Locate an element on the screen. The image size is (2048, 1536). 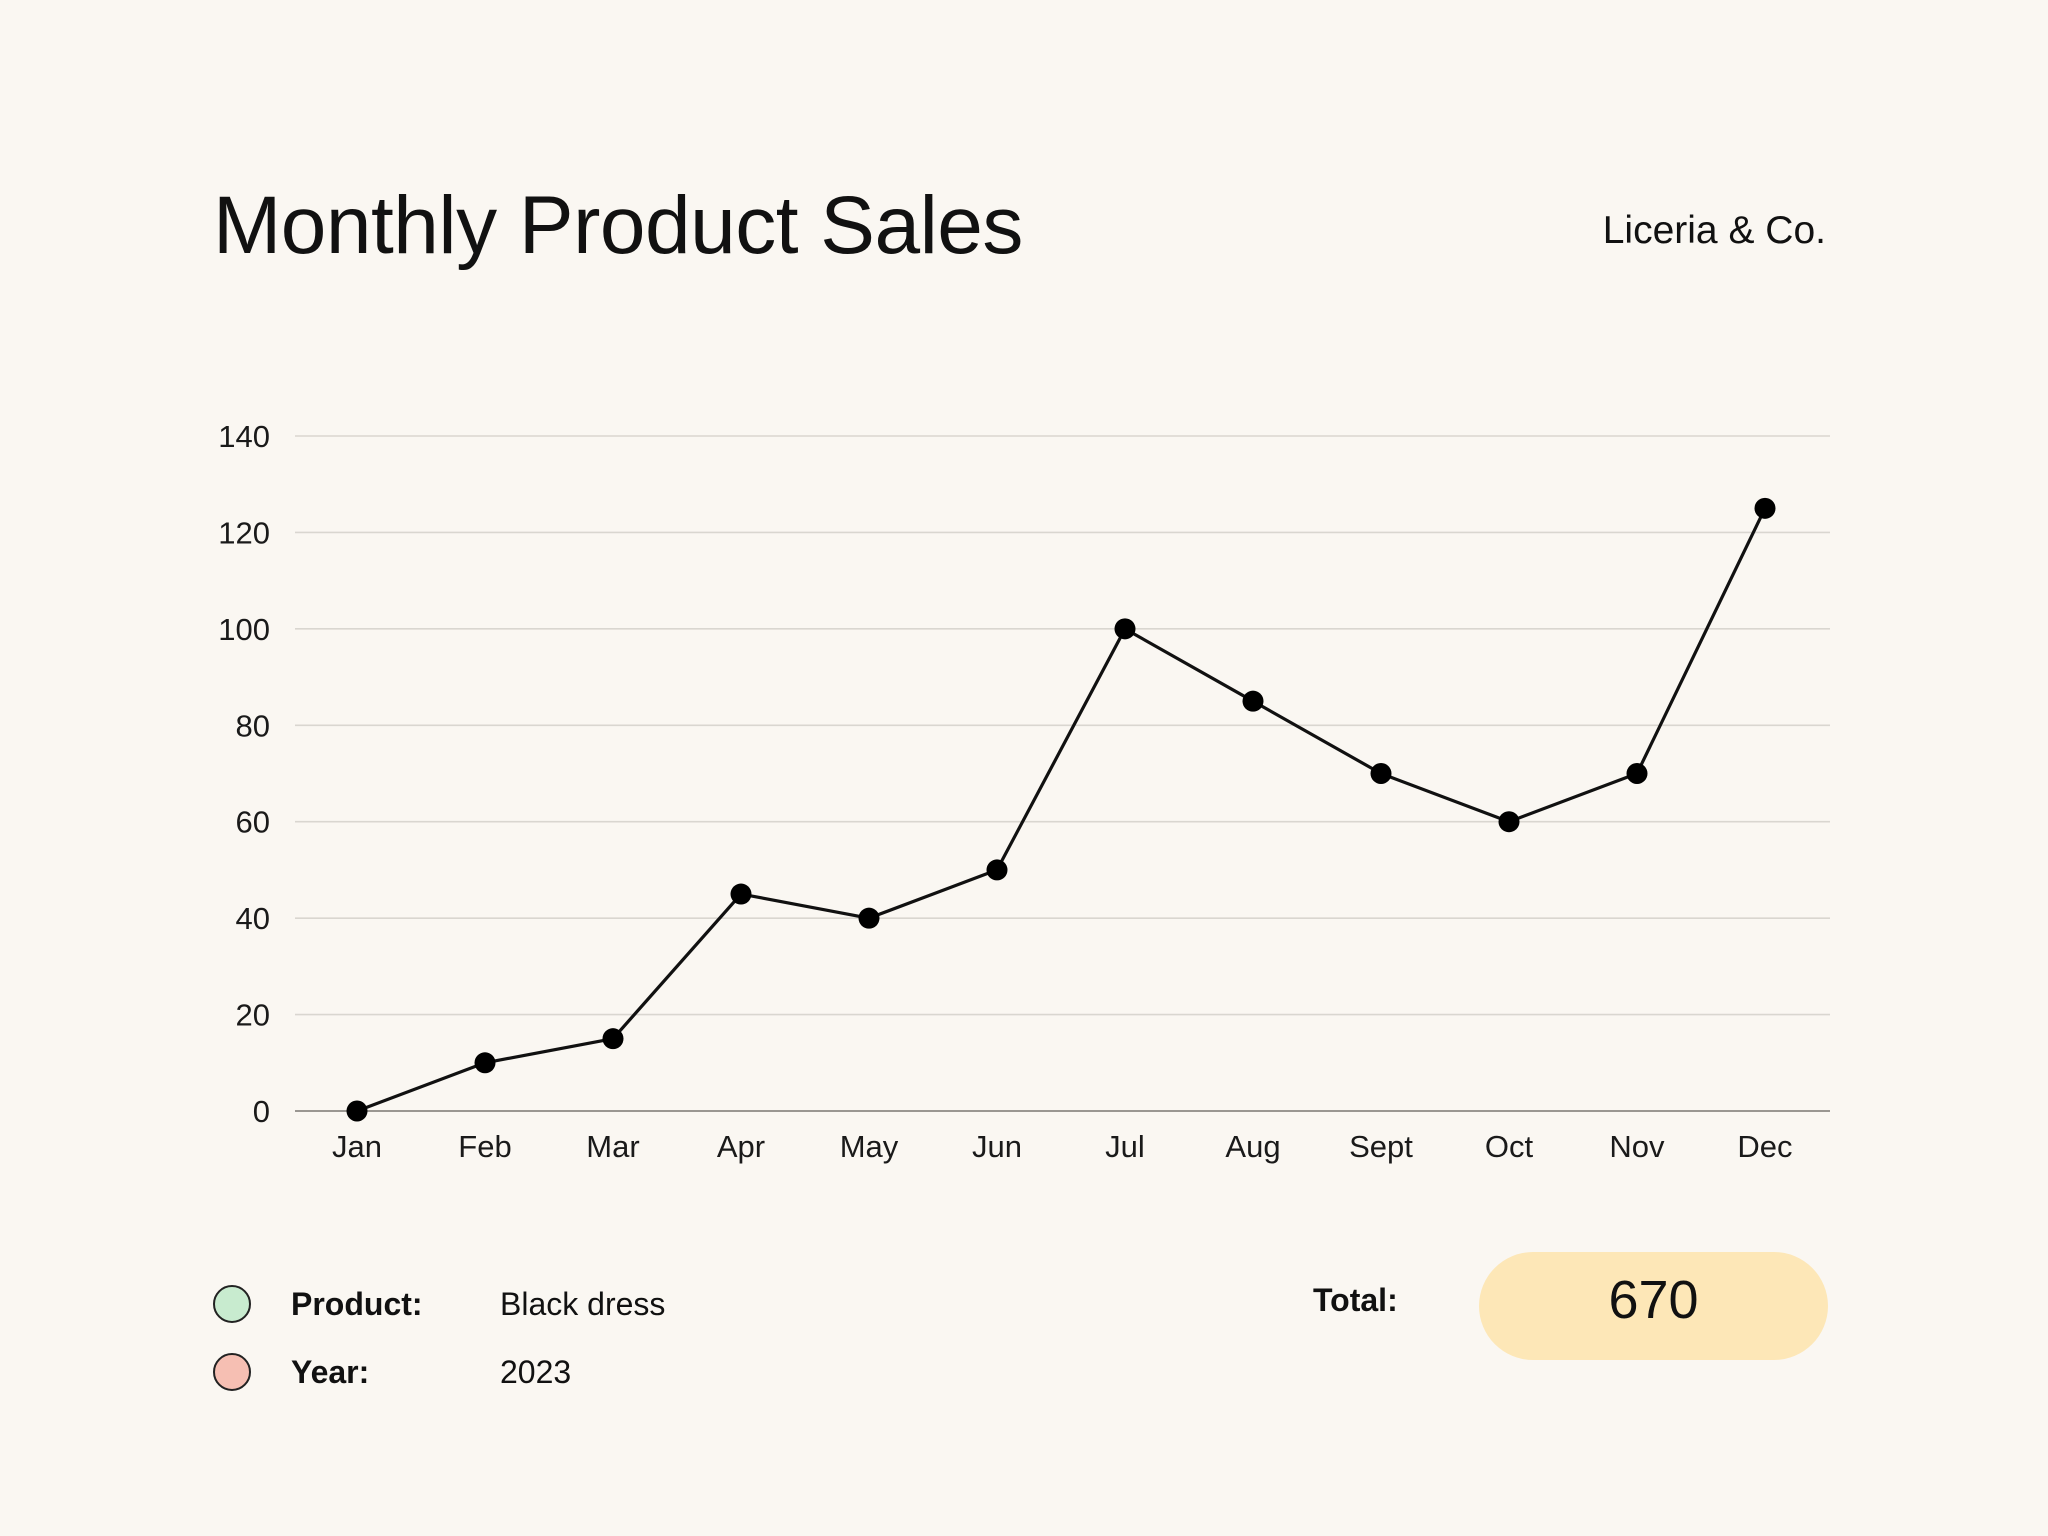
data-point-jun is located at coordinates (997, 870).